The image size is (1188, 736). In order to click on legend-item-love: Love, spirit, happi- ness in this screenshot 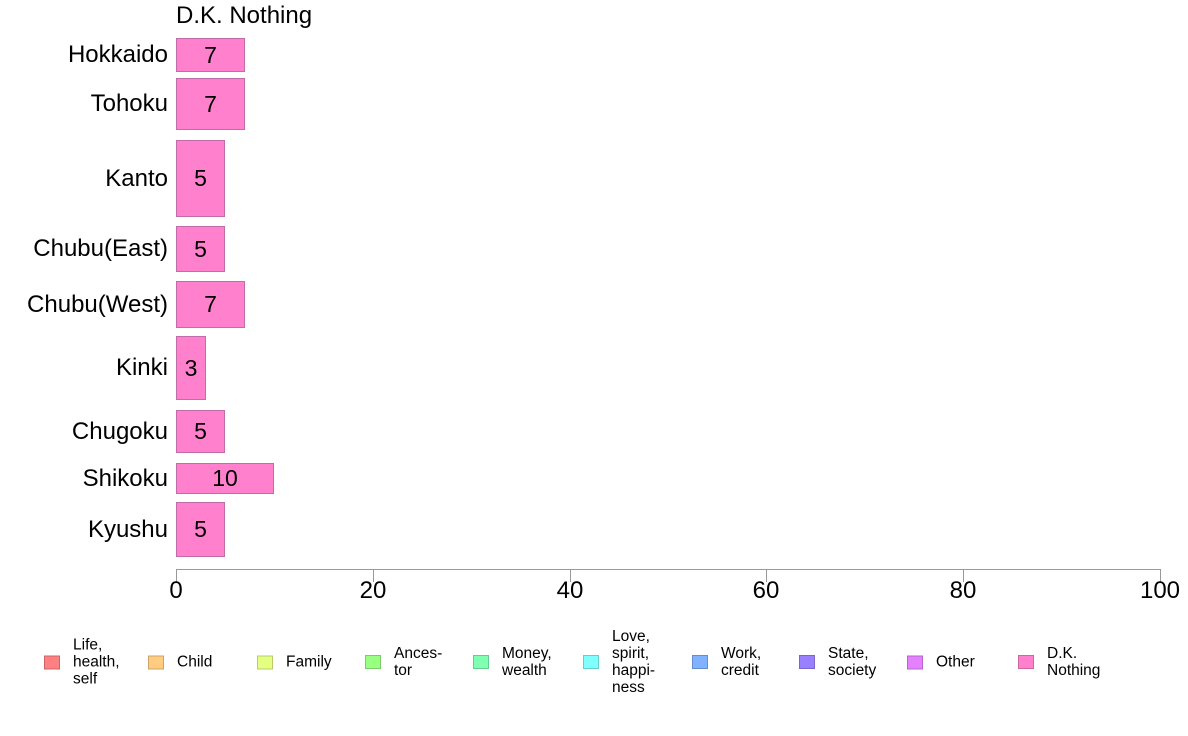, I will do `click(619, 662)`.